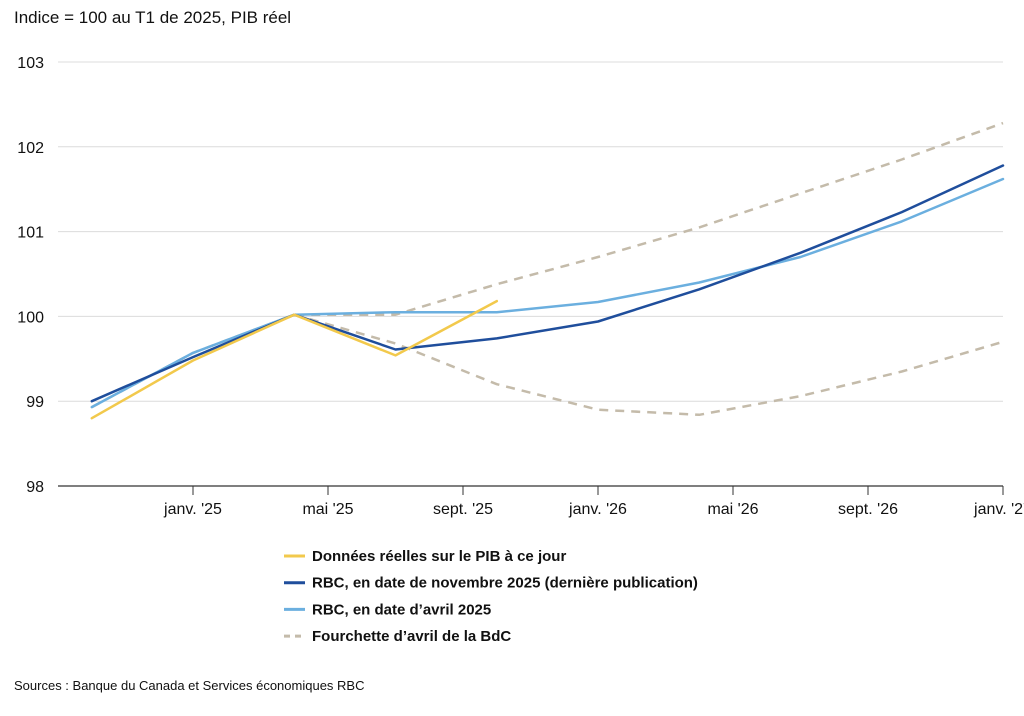  I want to click on legend-label-3: Fourchette d’avril de la BdC, so click(411, 636).